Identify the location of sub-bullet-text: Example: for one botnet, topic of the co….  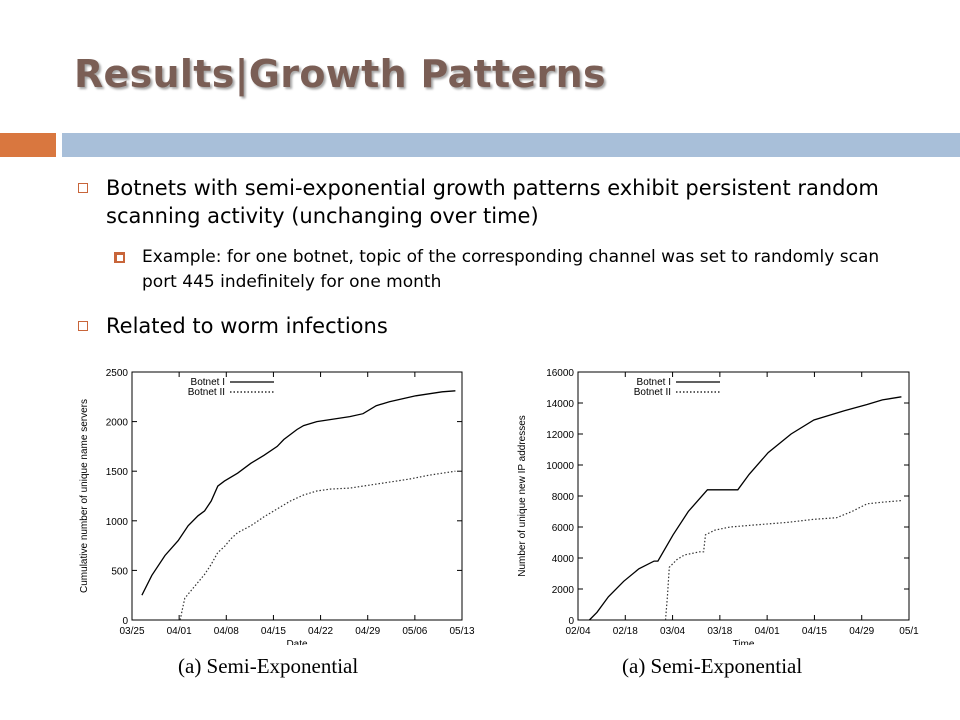
(511, 269).